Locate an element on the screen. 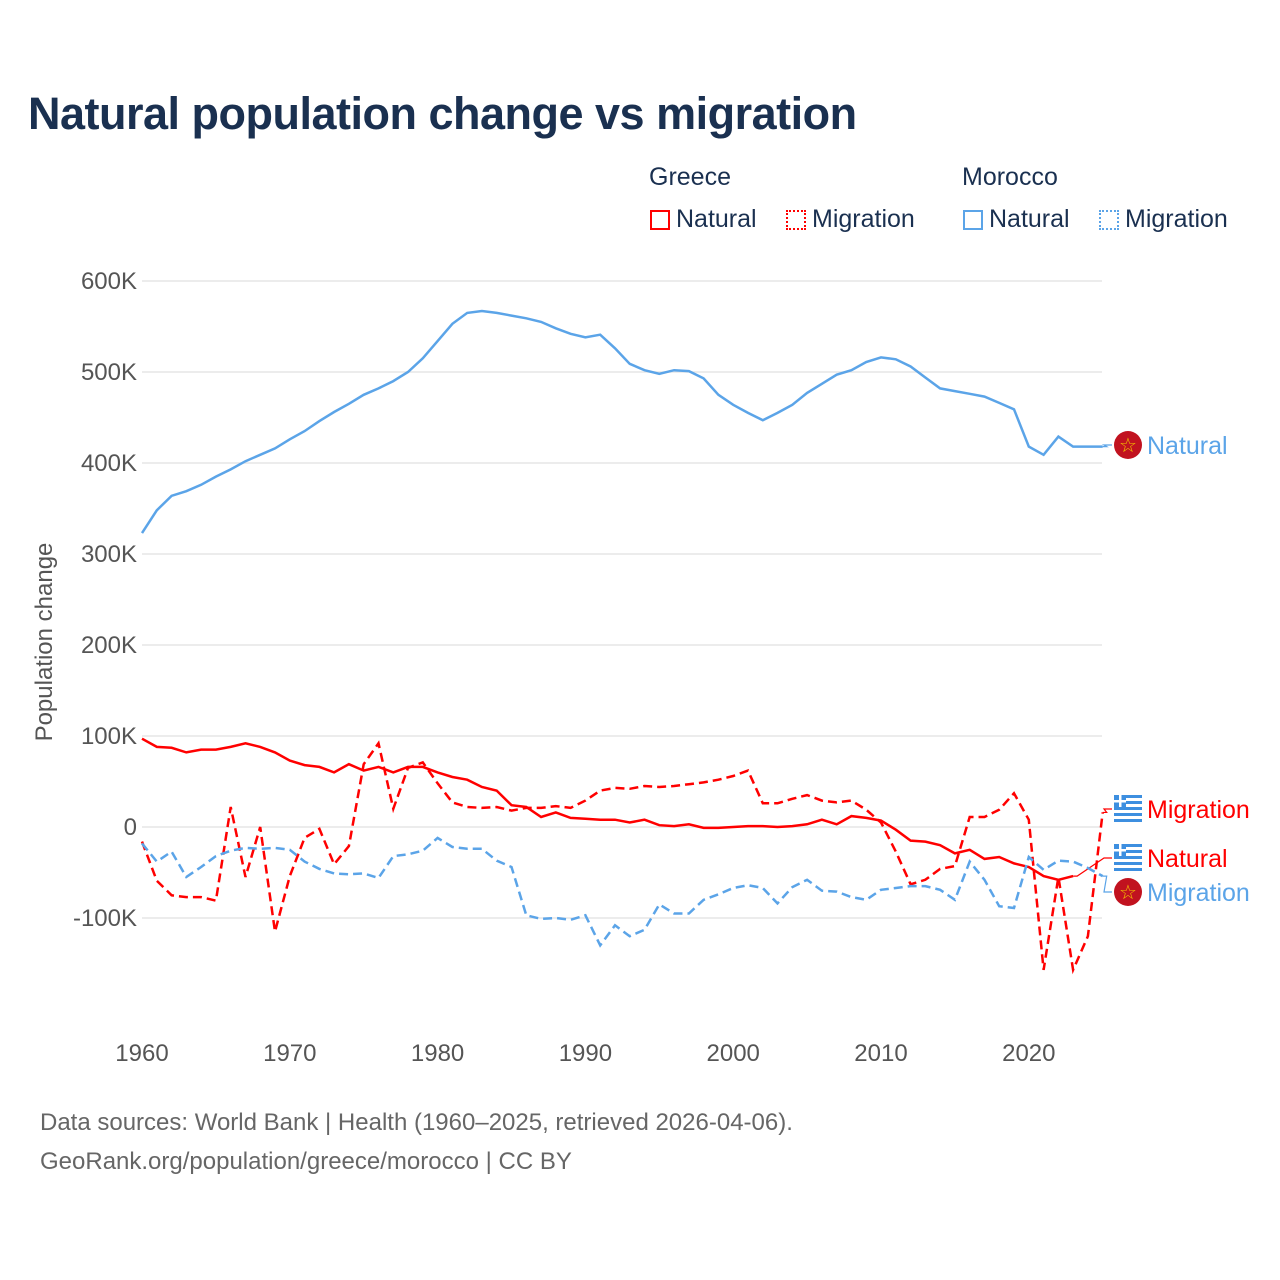 The width and height of the screenshot is (1280, 1280). chart-title: Natural population change vs migration is located at coordinates (442, 113).